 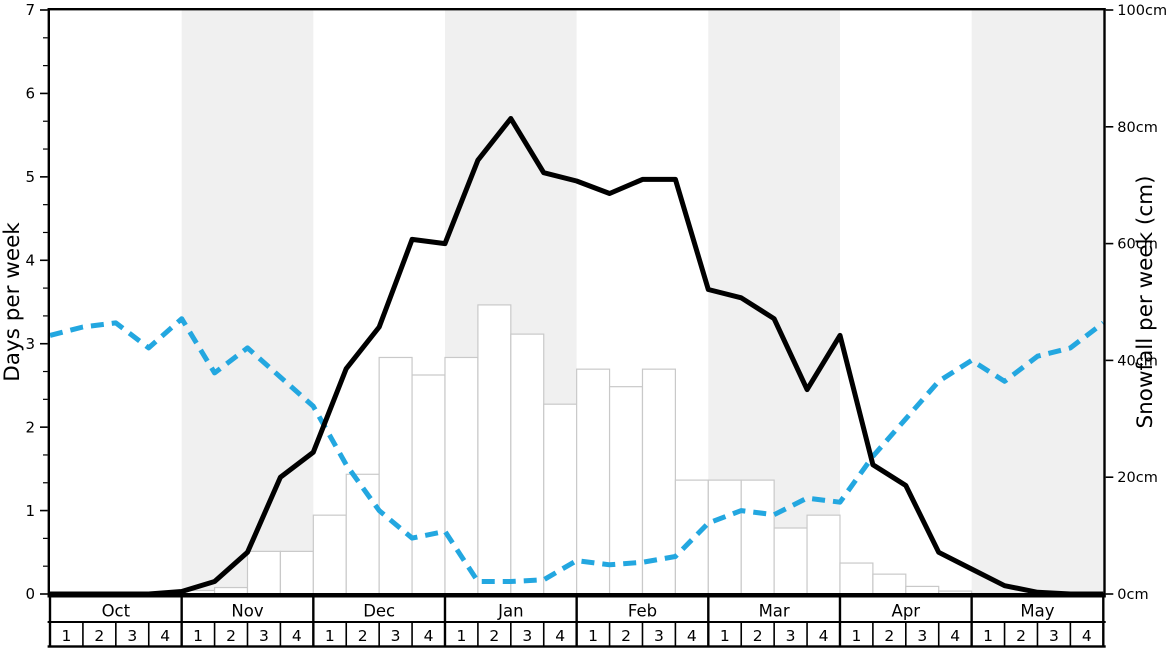 What do you see at coordinates (116, 611) in the screenshot?
I see `month-label-oct: Oct` at bounding box center [116, 611].